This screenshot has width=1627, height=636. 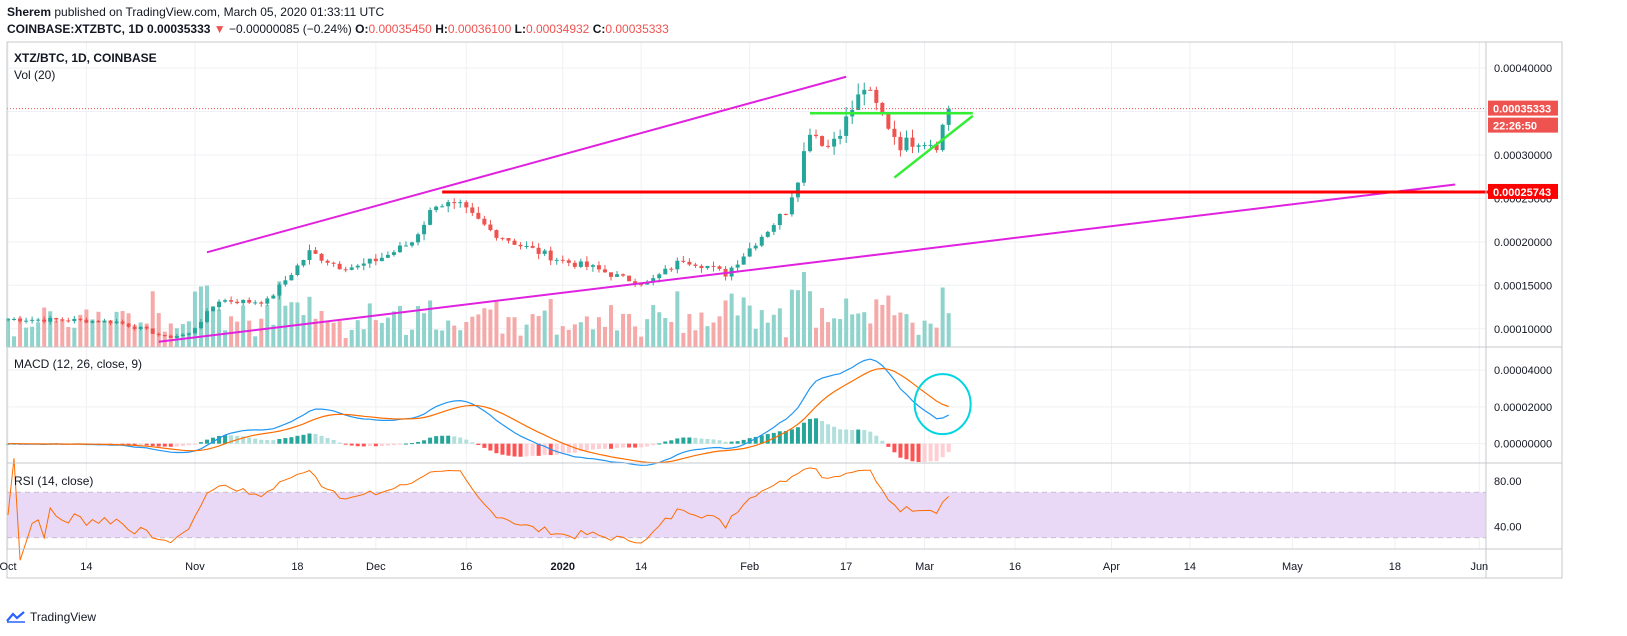 I want to click on price-tick-label: 0.00030000, so click(x=1523, y=156).